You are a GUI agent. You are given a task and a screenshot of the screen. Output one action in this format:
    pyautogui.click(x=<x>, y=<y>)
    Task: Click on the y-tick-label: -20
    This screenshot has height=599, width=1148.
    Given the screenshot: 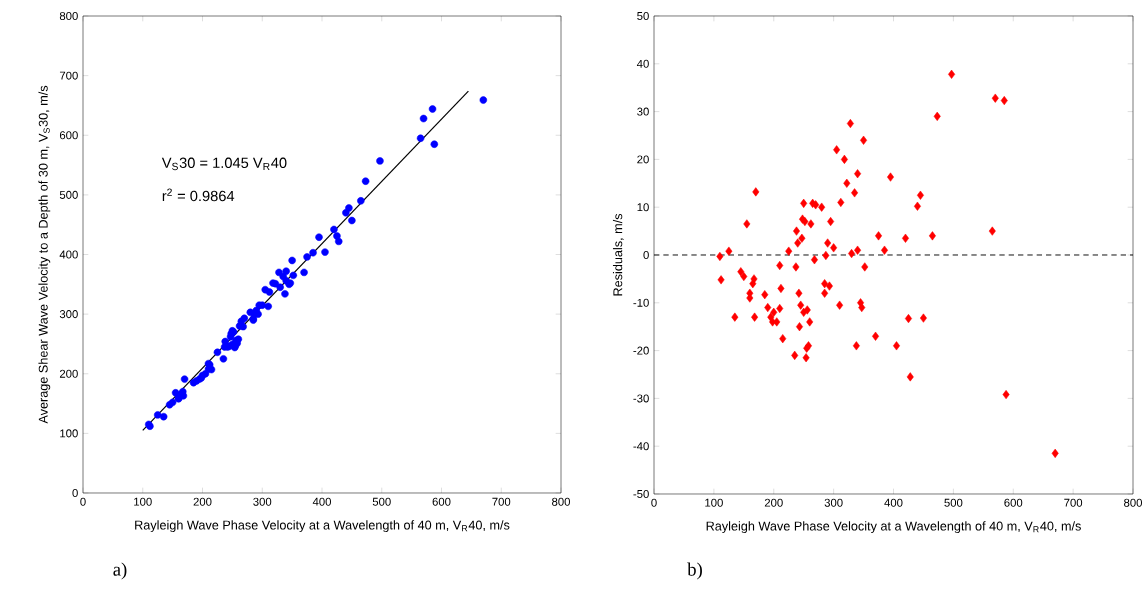 What is the action you would take?
    pyautogui.click(x=641, y=350)
    